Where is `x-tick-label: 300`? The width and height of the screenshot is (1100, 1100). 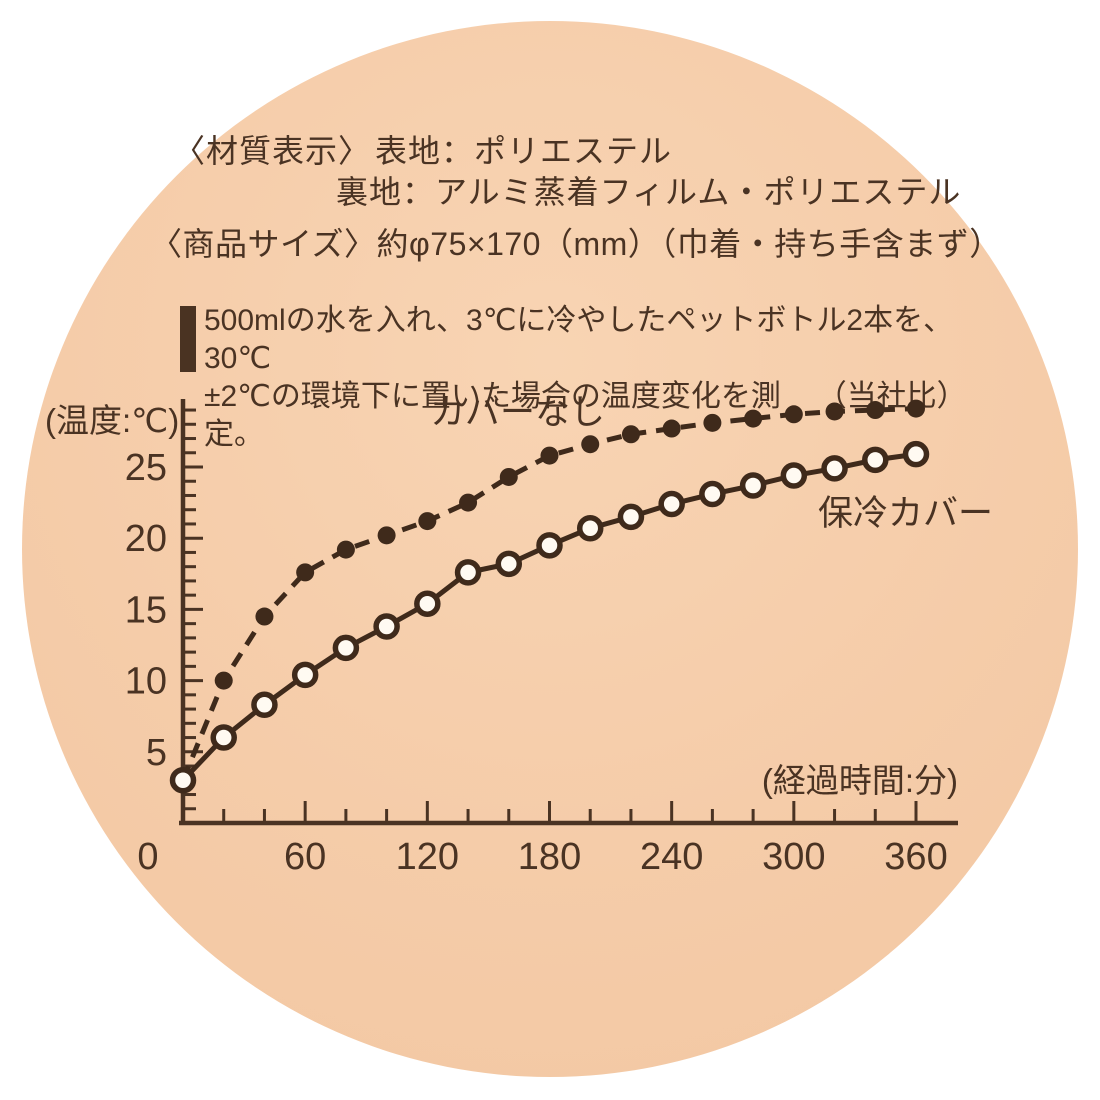
x-tick-label: 300 is located at coordinates (793, 857).